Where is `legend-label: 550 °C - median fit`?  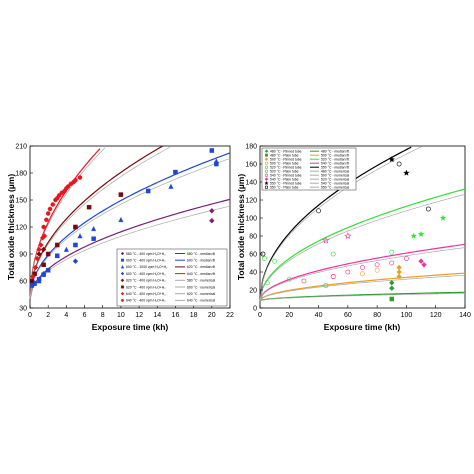
legend-label: 550 °C - median fit is located at coordinates (335, 168).